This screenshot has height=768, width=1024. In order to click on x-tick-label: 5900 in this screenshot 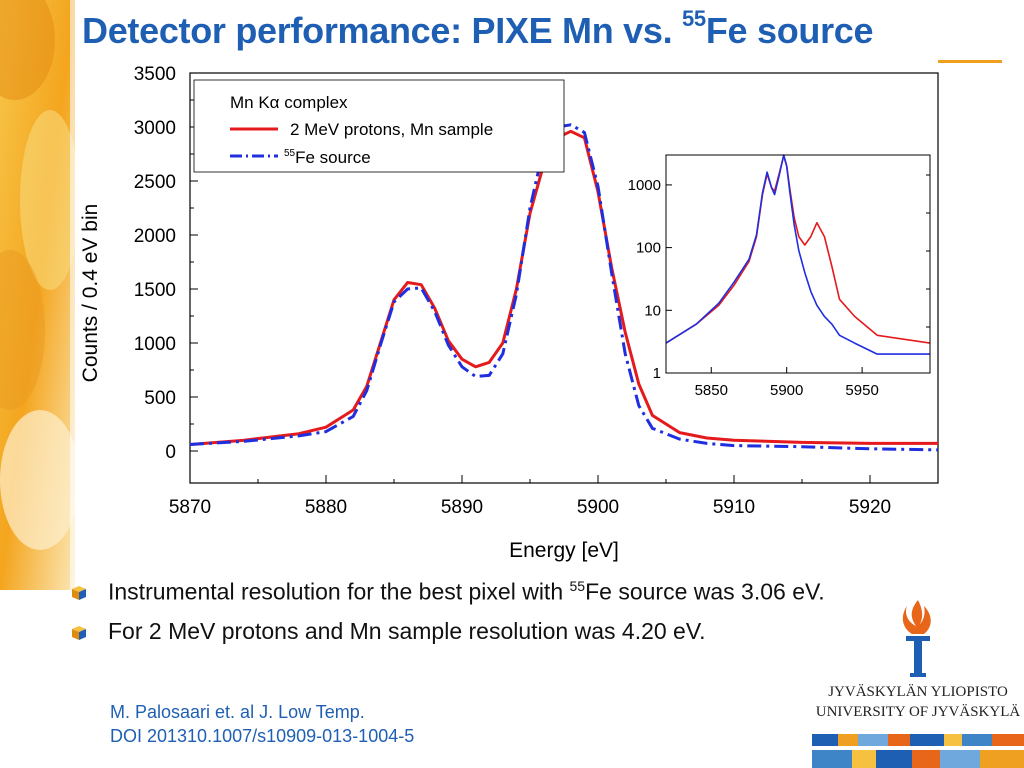, I will do `click(598, 507)`.